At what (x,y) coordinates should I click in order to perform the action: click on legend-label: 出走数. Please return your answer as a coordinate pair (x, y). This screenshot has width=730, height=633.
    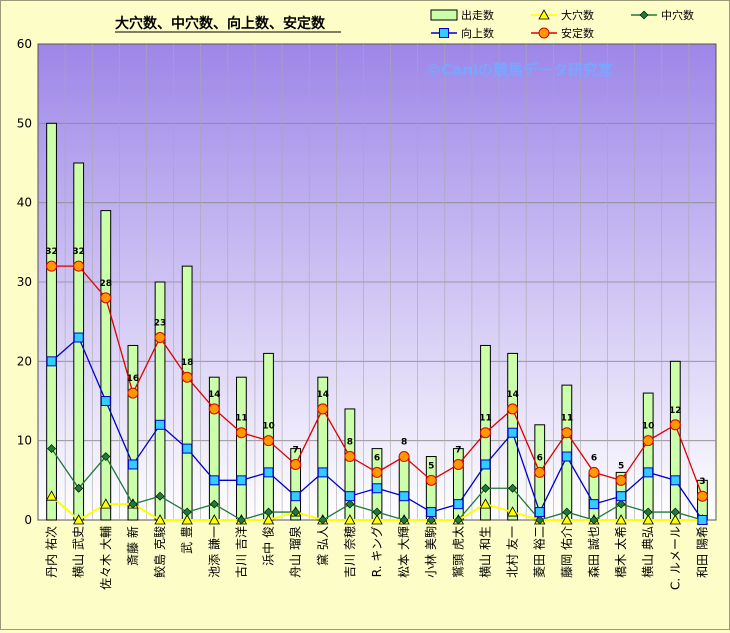
    Looking at the image, I should click on (477, 15).